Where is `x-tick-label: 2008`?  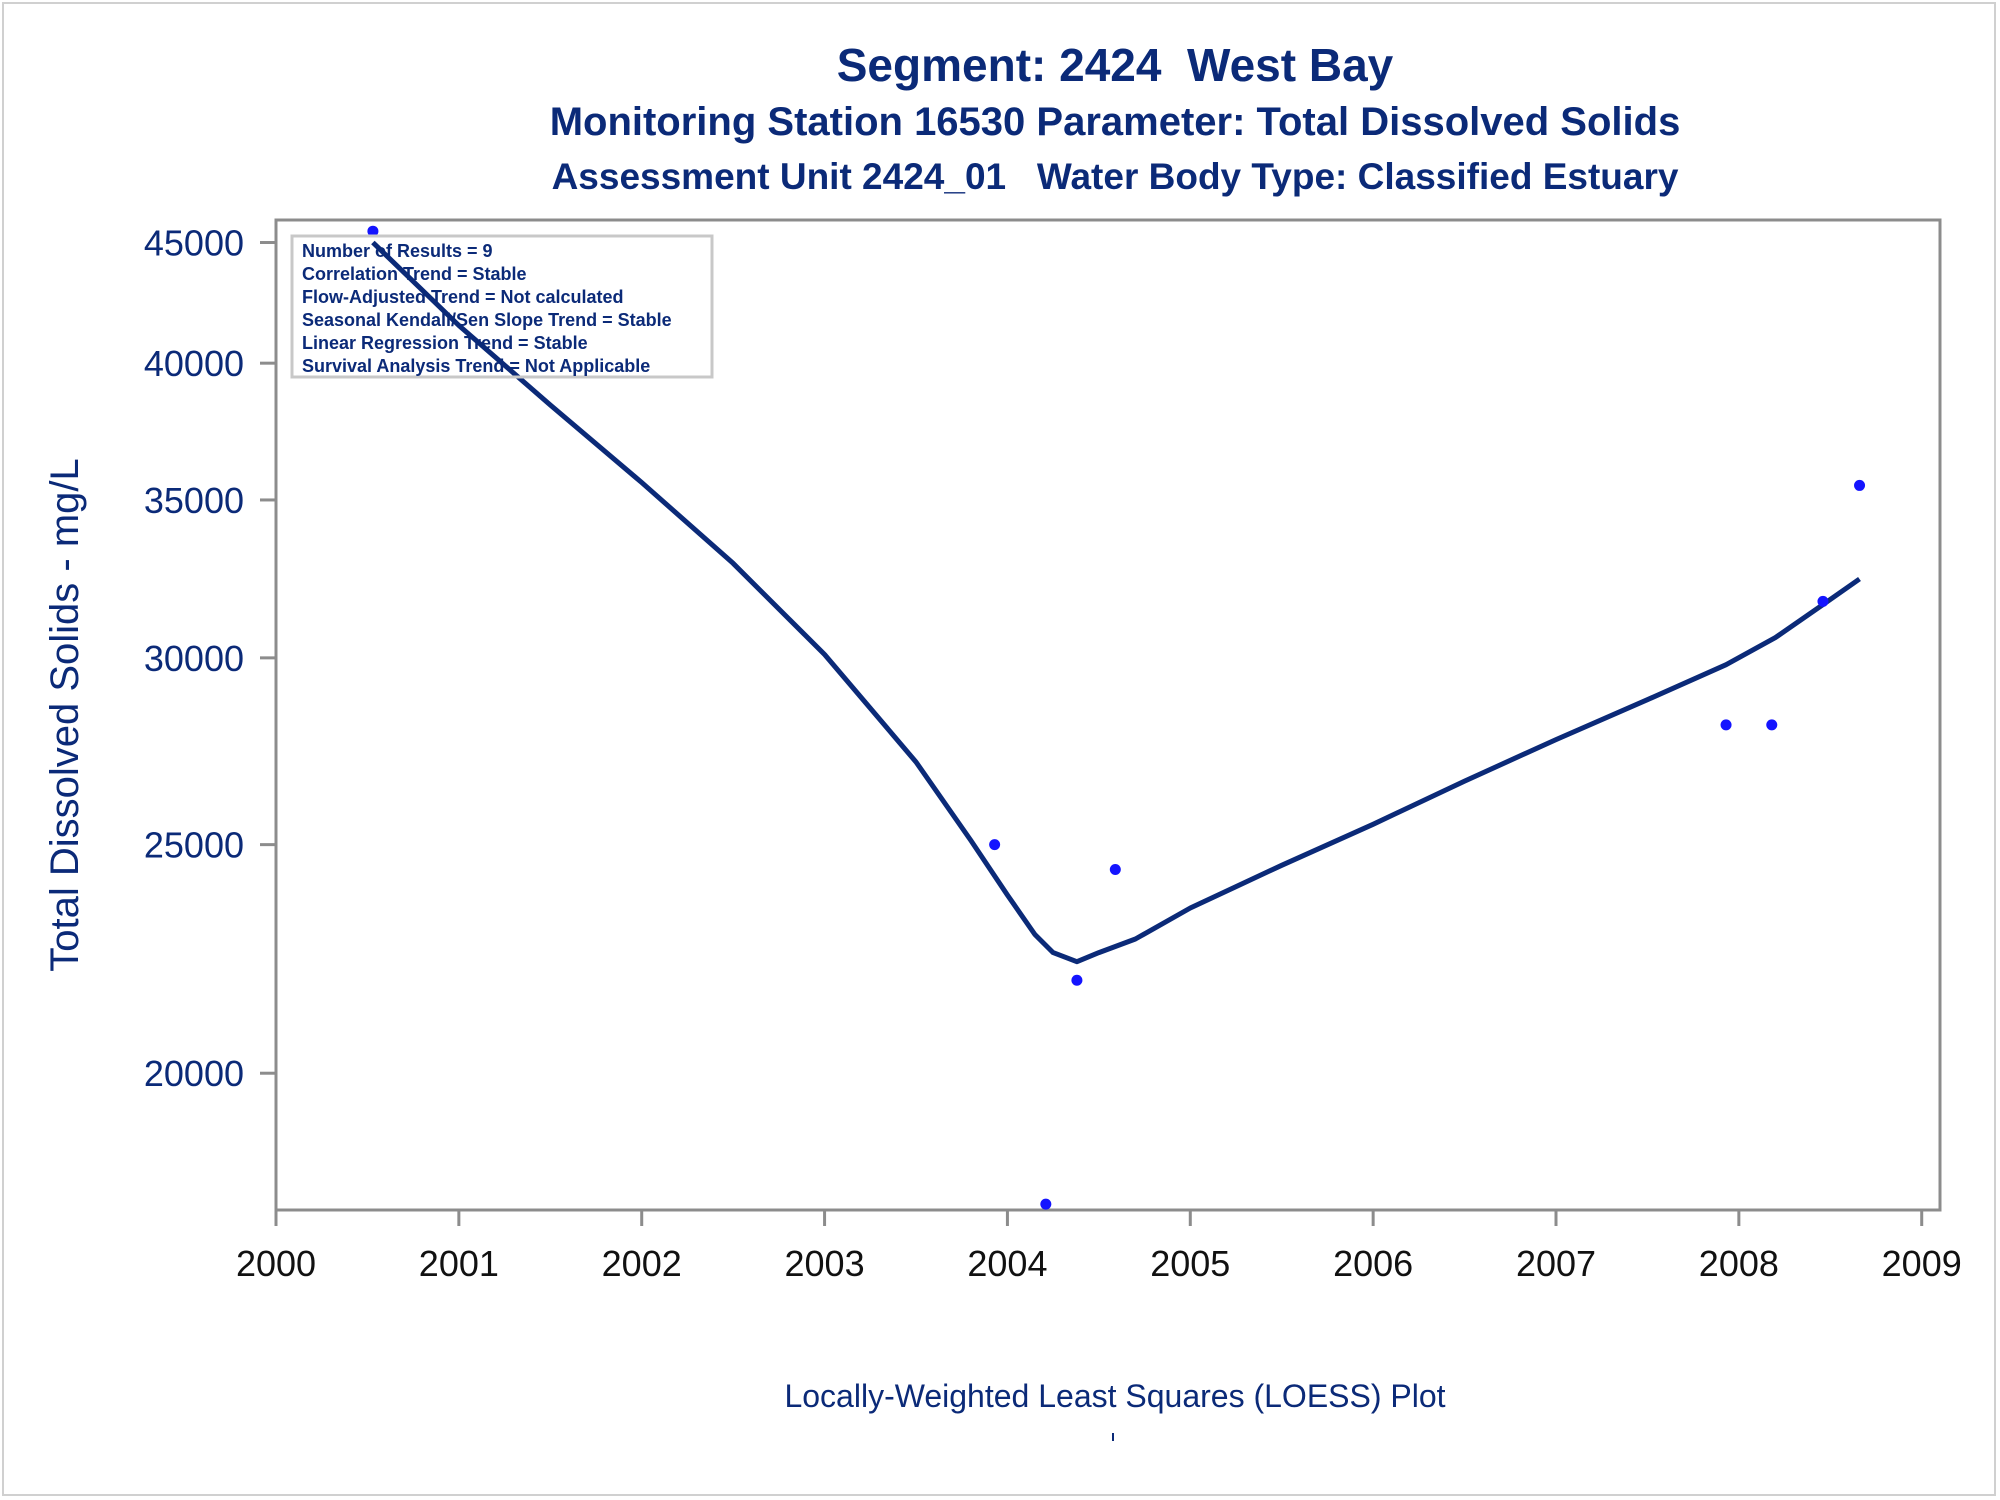
x-tick-label: 2008 is located at coordinates (1739, 1263).